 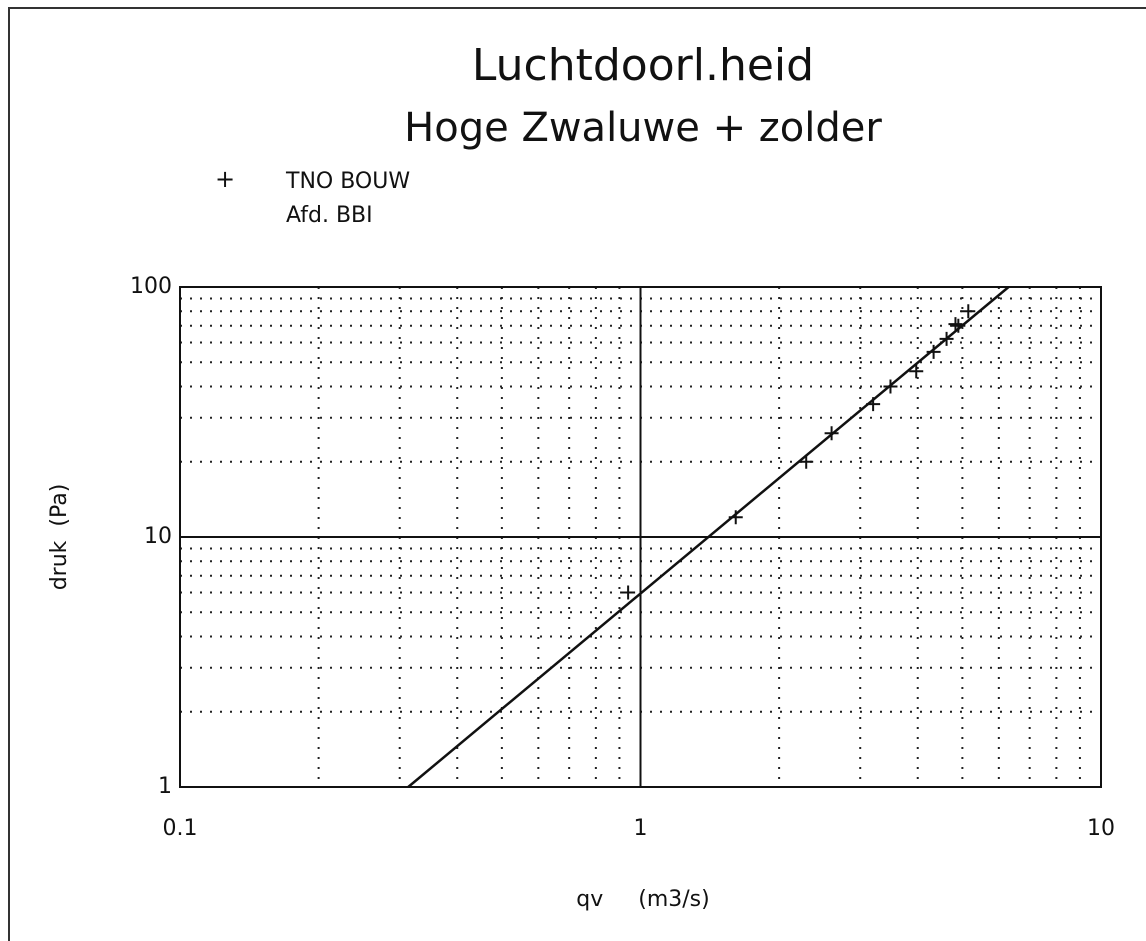 I want to click on chart-title: Luchtdoorl.heid, so click(x=643, y=65).